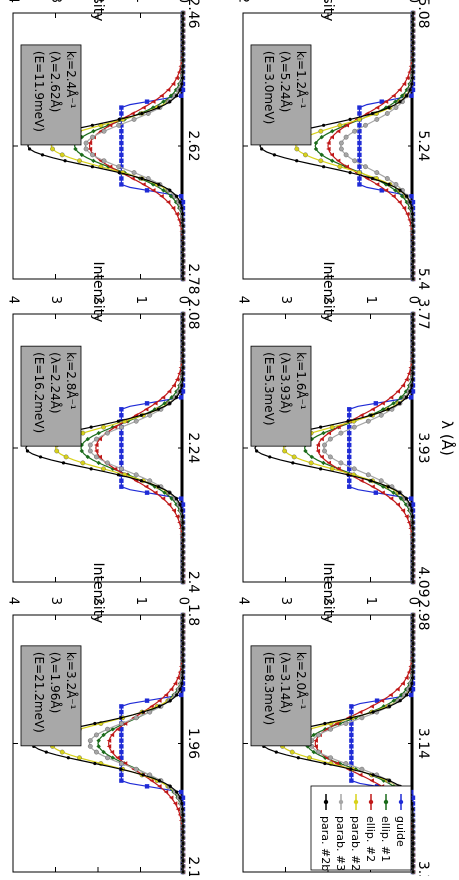 This screenshot has width=459, height=880. I want to click on info-box-bg, so click(281, 95).